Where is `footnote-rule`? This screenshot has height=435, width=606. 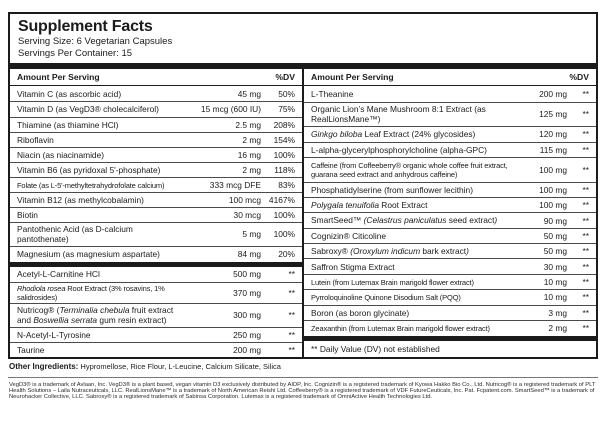 footnote-rule is located at coordinates (303, 377).